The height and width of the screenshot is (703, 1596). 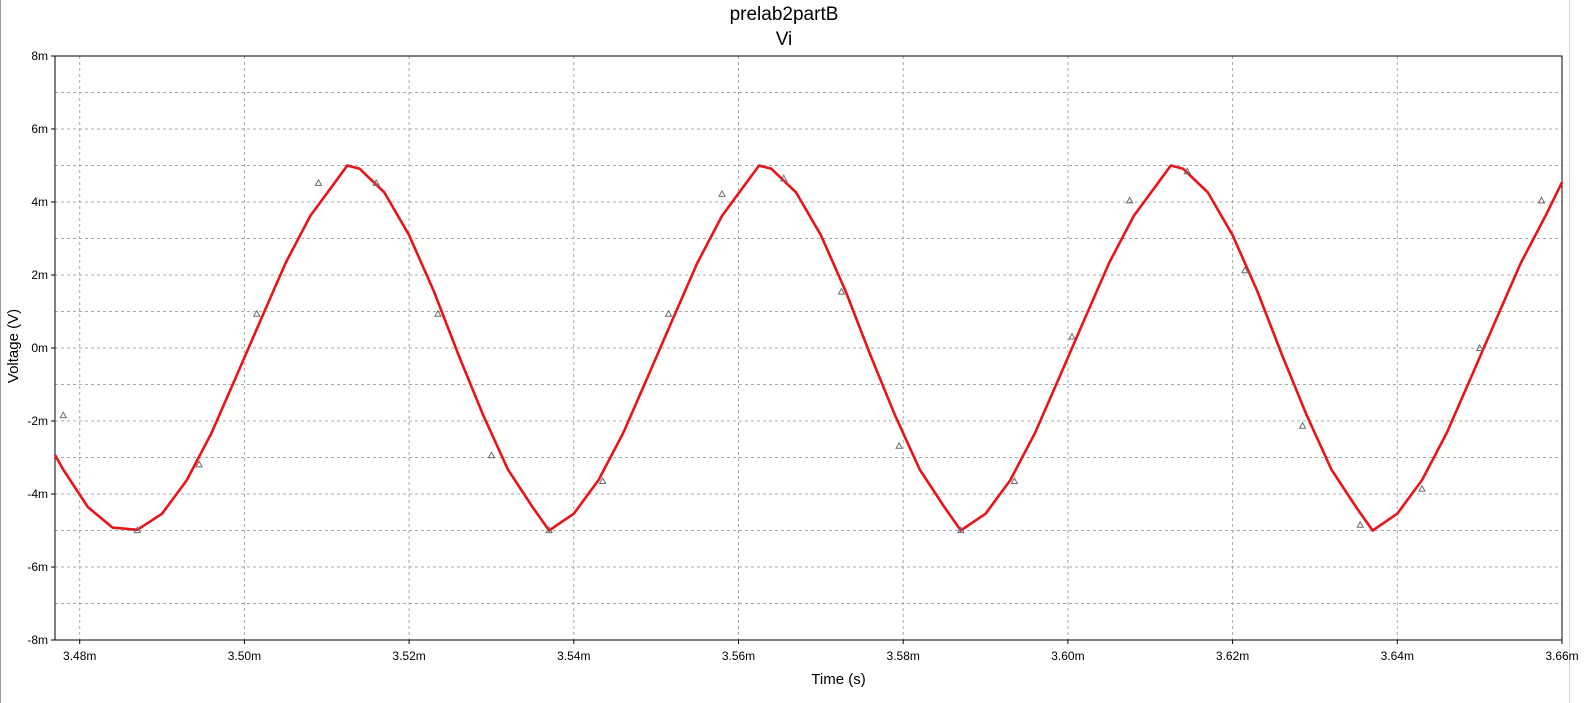 I want to click on x-tick-label: 3.56m, so click(x=738, y=656).